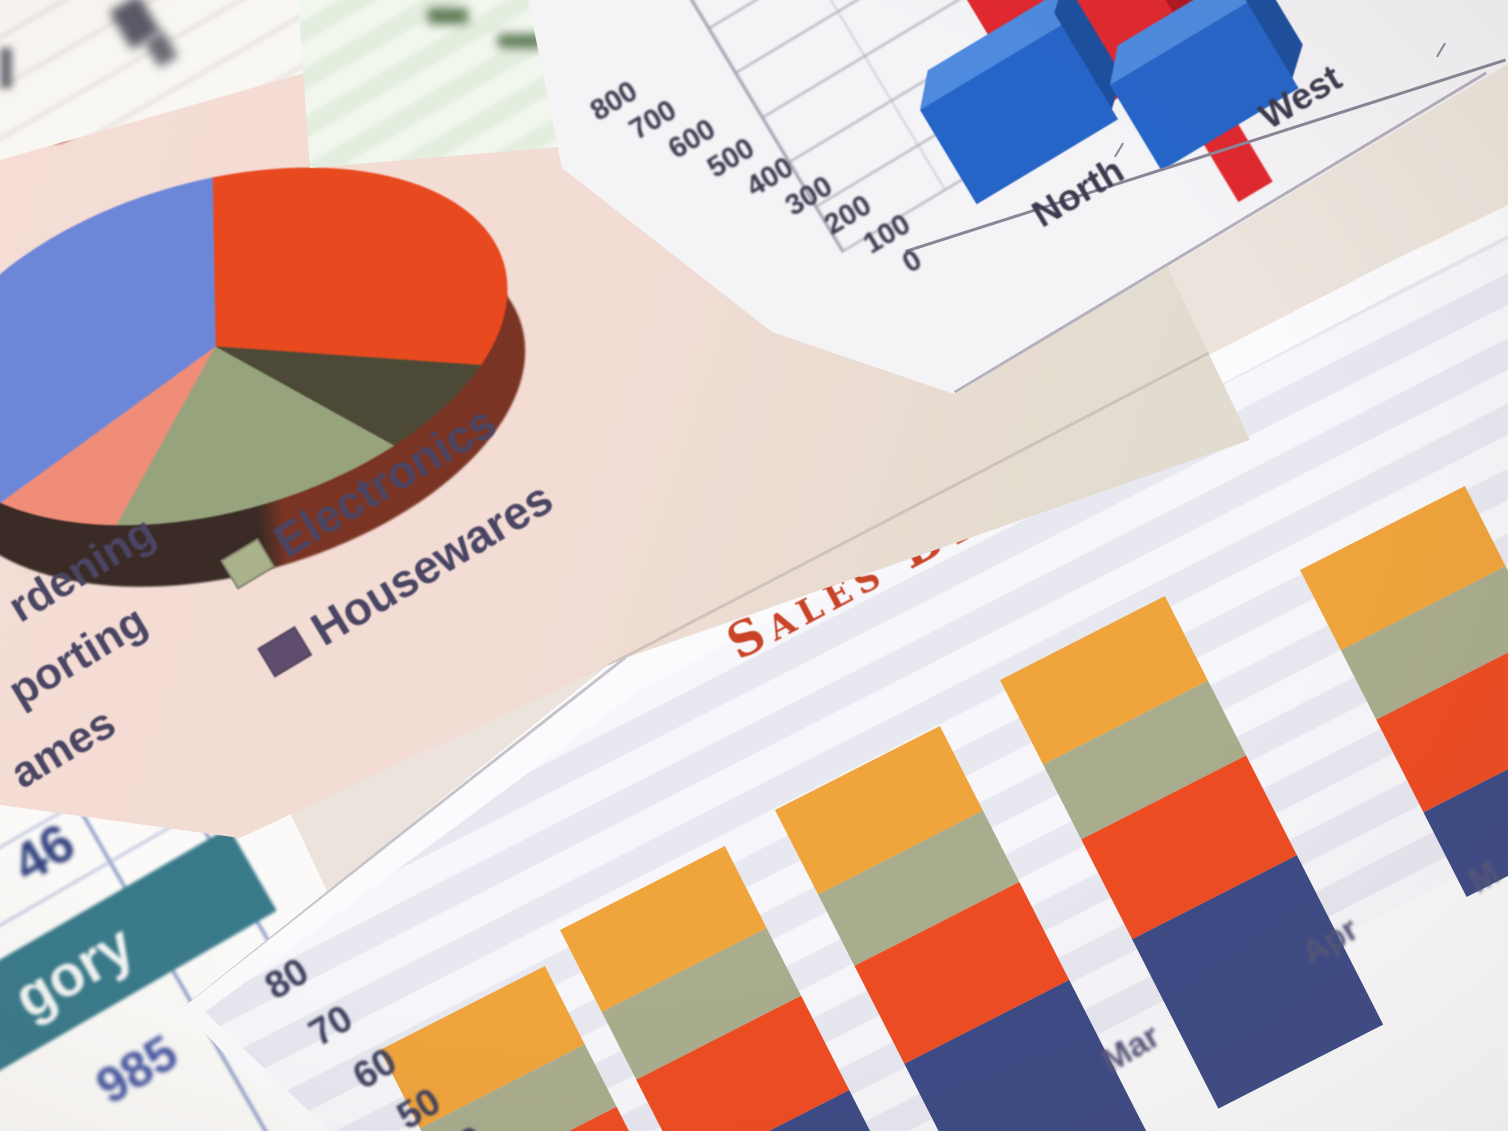 Image resolution: width=1508 pixels, height=1131 pixels. What do you see at coordinates (912, 261) in the screenshot?
I see `bar3d-ytick-0: 0` at bounding box center [912, 261].